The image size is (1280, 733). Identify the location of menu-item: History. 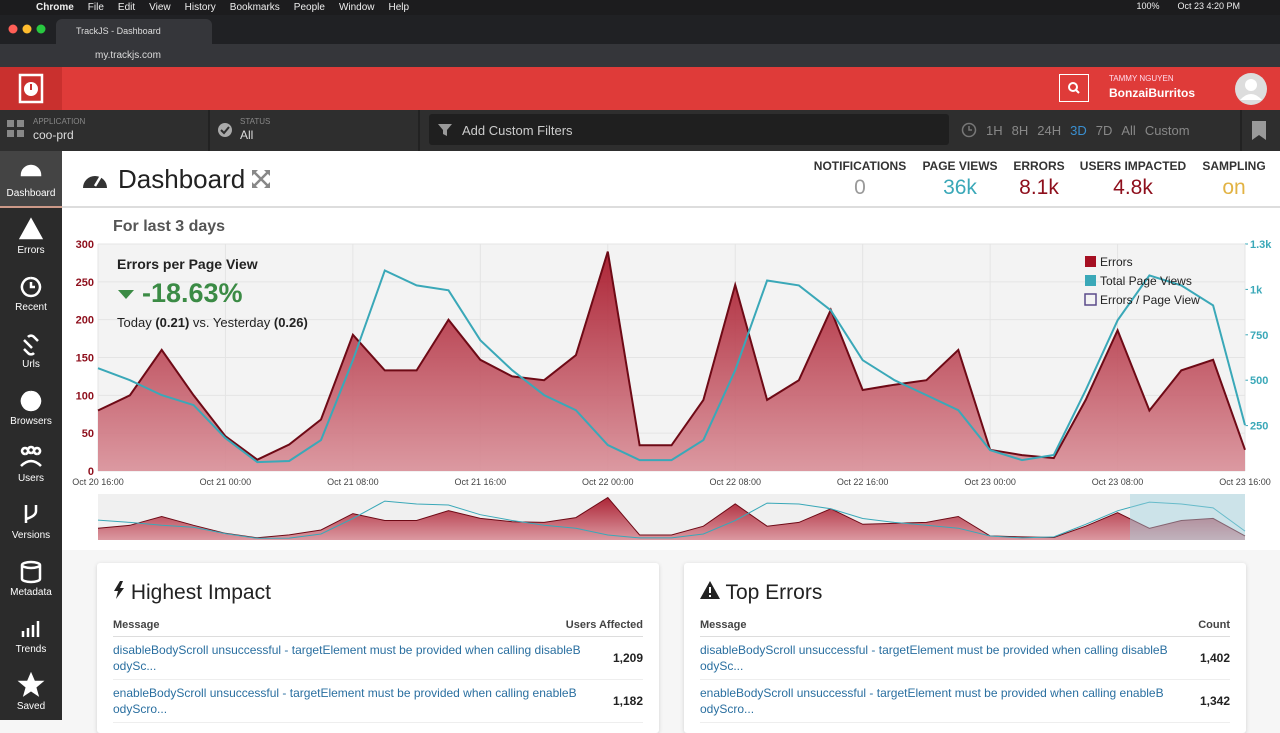
(200, 7).